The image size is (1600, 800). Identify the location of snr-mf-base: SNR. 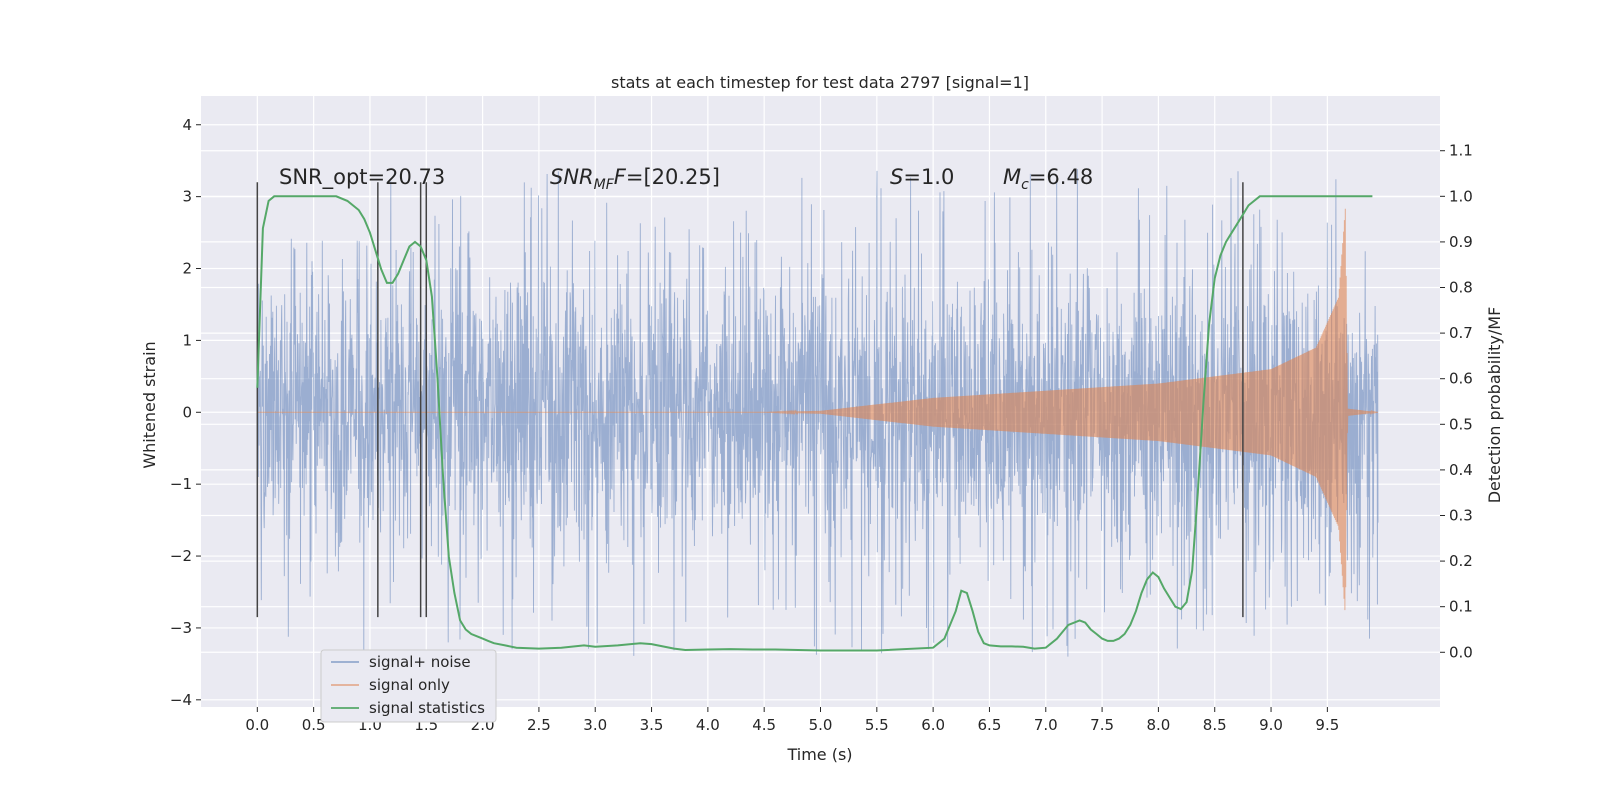
(572, 177).